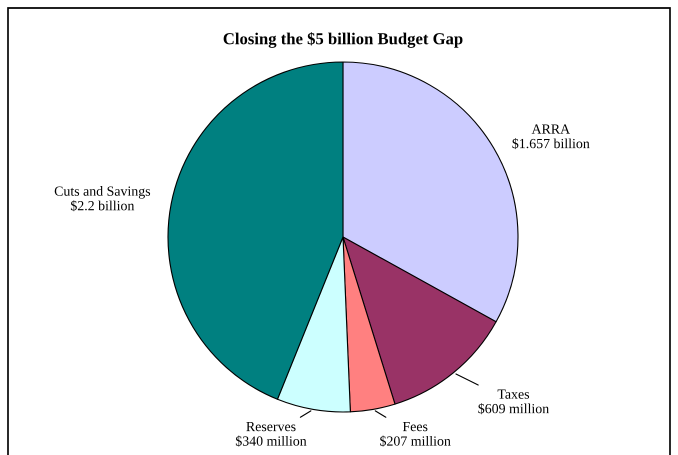 The height and width of the screenshot is (455, 678). What do you see at coordinates (343, 40) in the screenshot?
I see `chart-title: Closing the $5 billion Budget Gap` at bounding box center [343, 40].